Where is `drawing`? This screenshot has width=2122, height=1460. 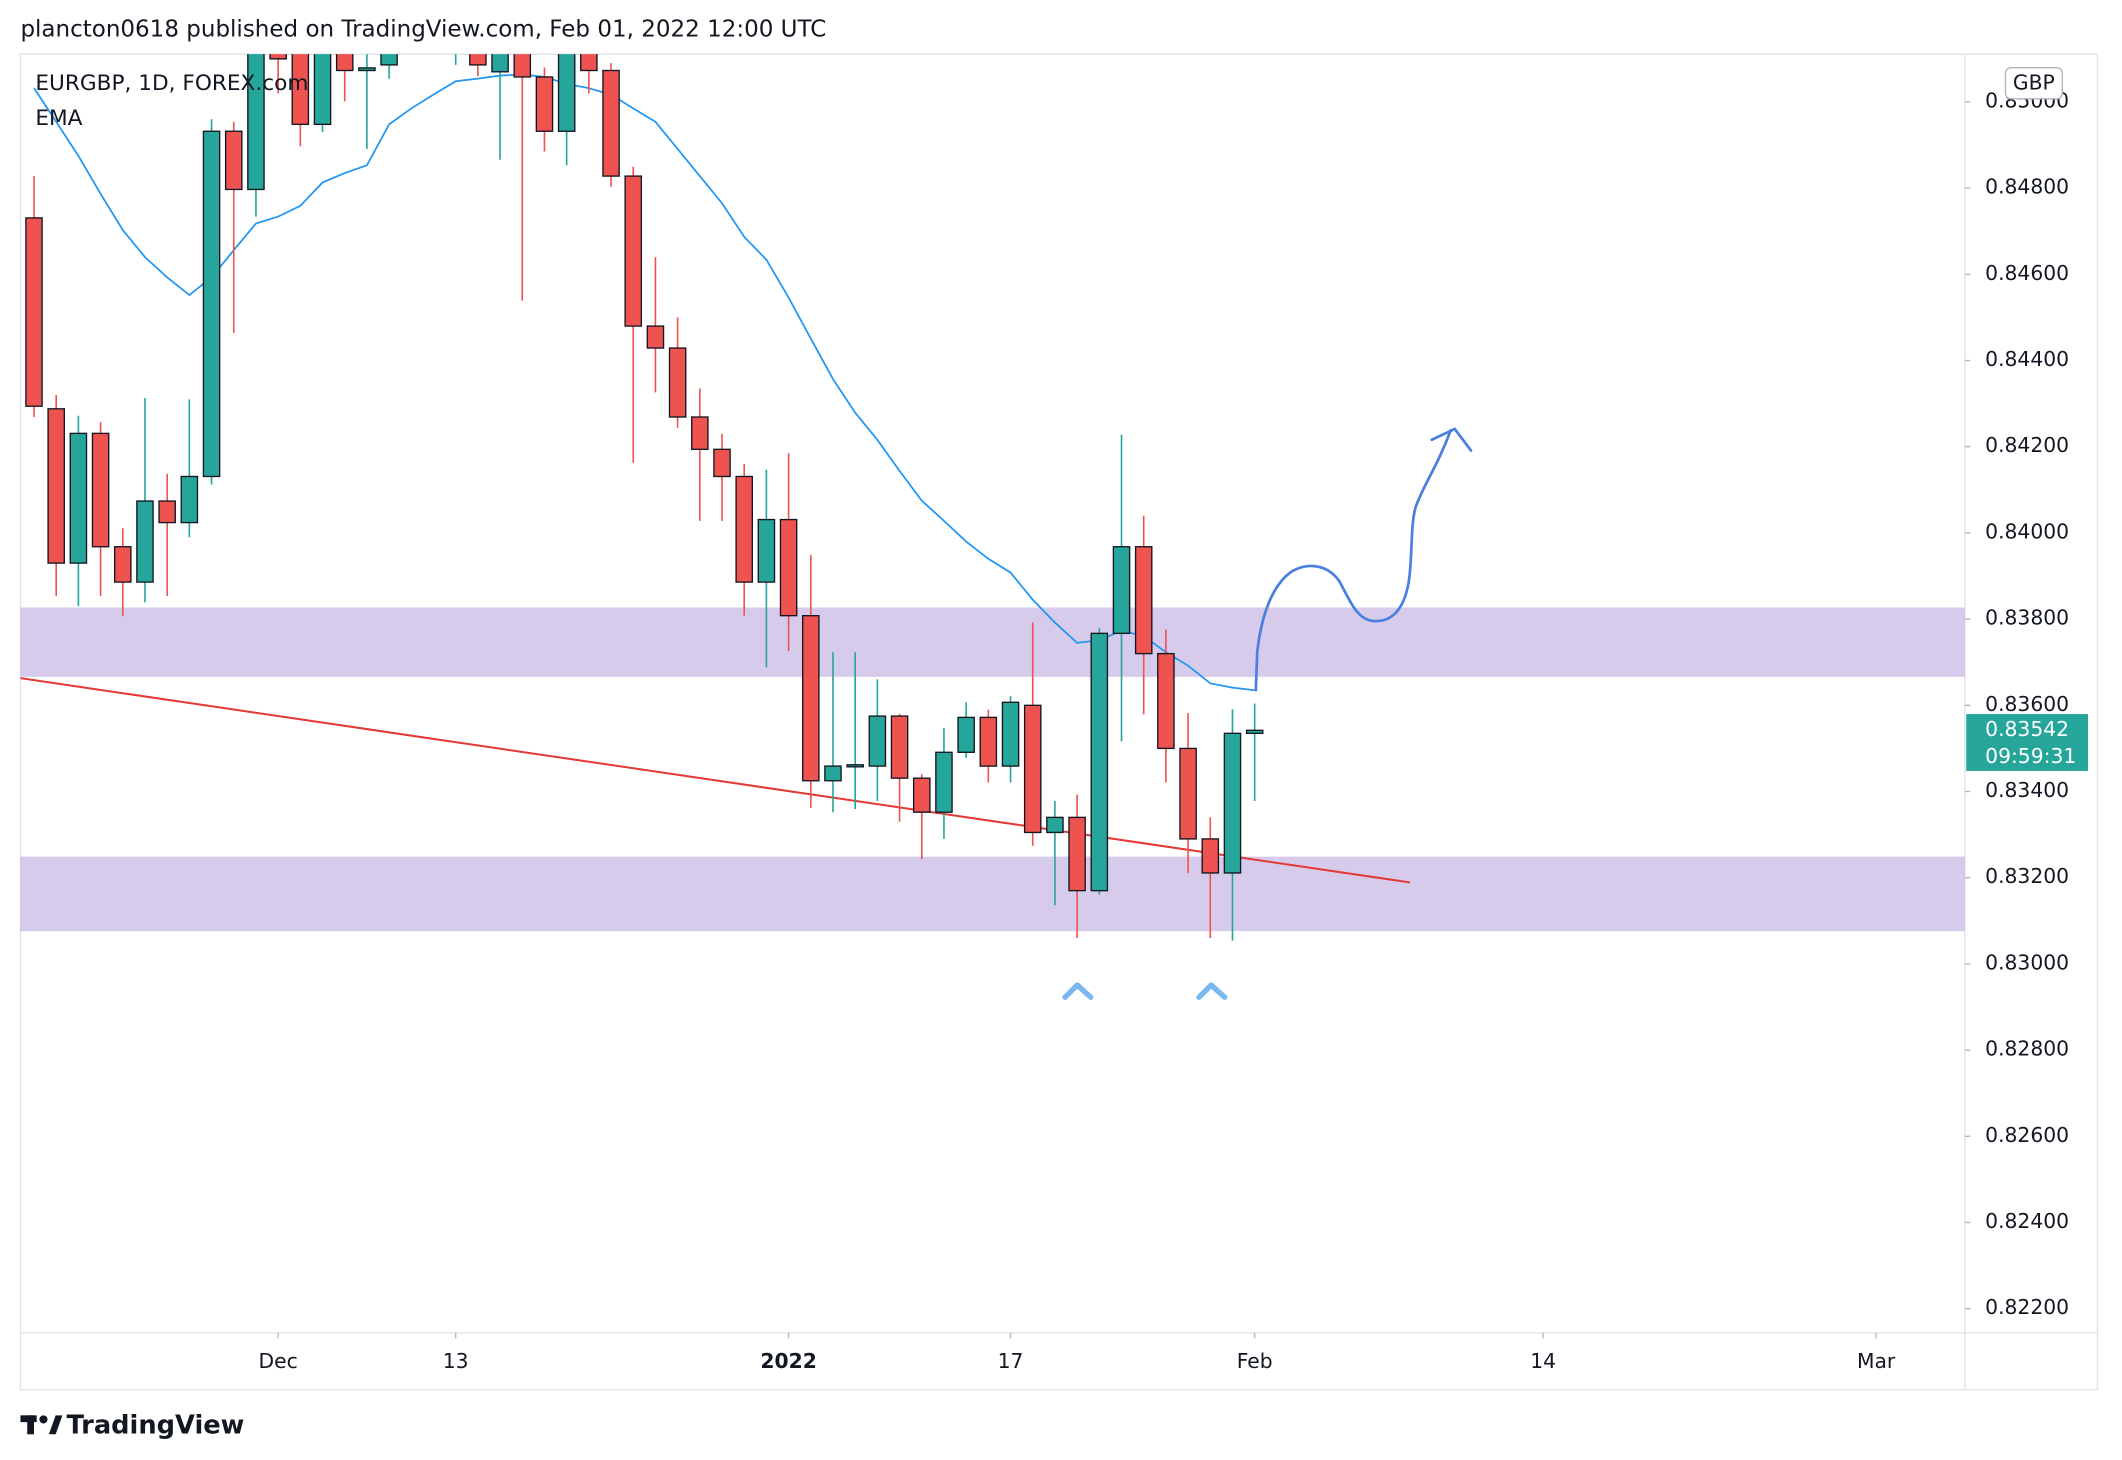
drawing is located at coordinates (1267, 713).